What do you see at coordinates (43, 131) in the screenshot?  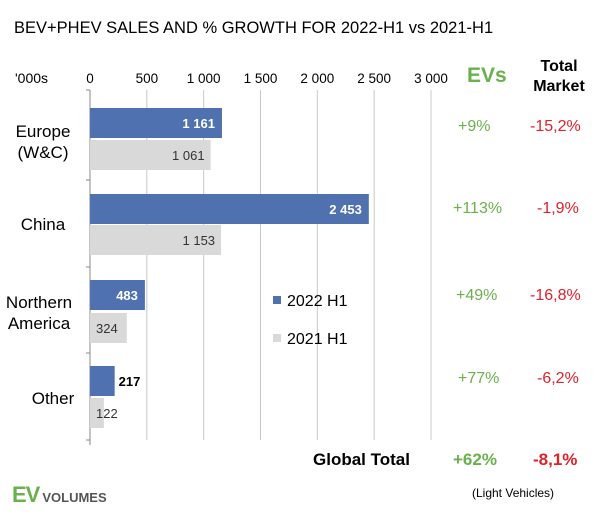 I see `region-label-line1: Europe` at bounding box center [43, 131].